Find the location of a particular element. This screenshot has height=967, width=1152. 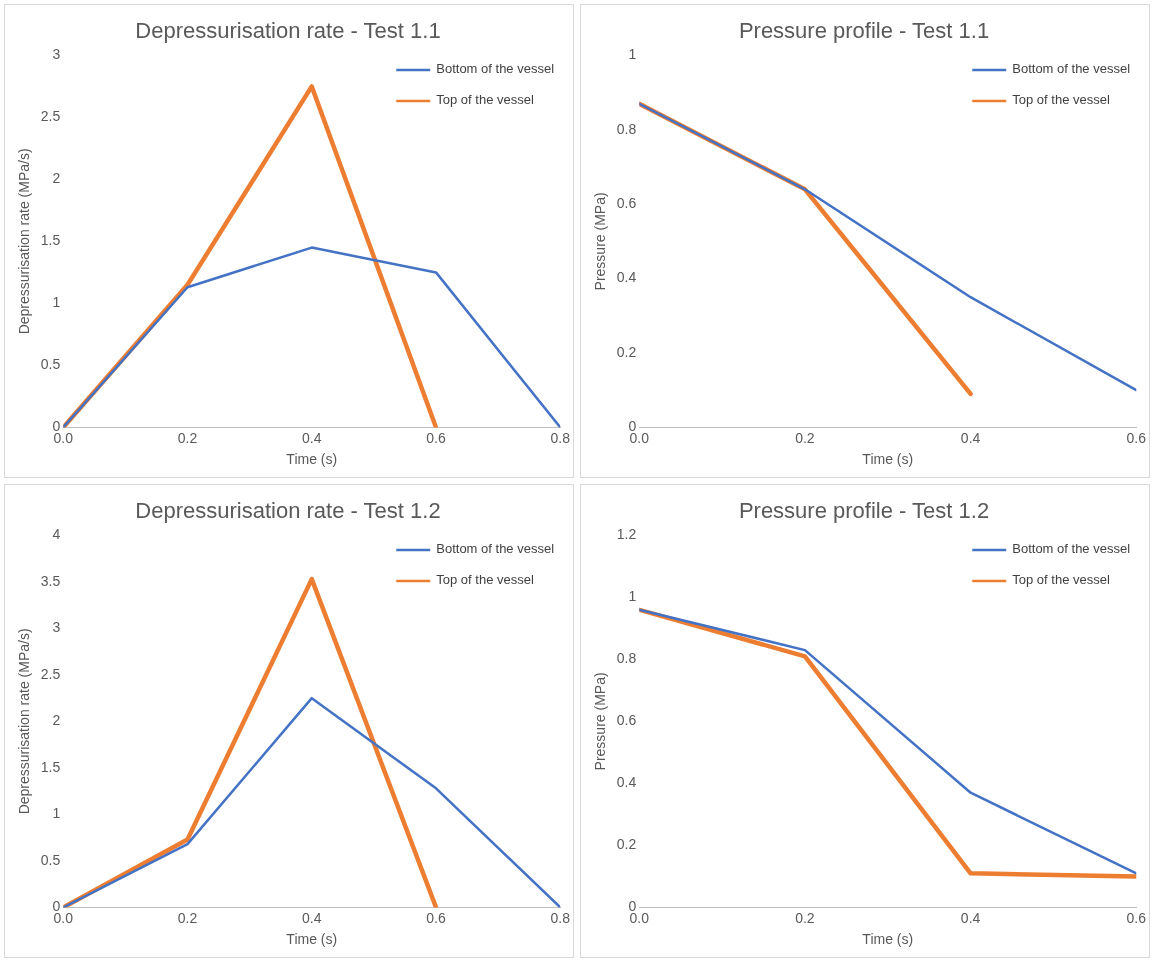

chart-title: Depressurisation rate - Test 1.2 is located at coordinates (288, 511).